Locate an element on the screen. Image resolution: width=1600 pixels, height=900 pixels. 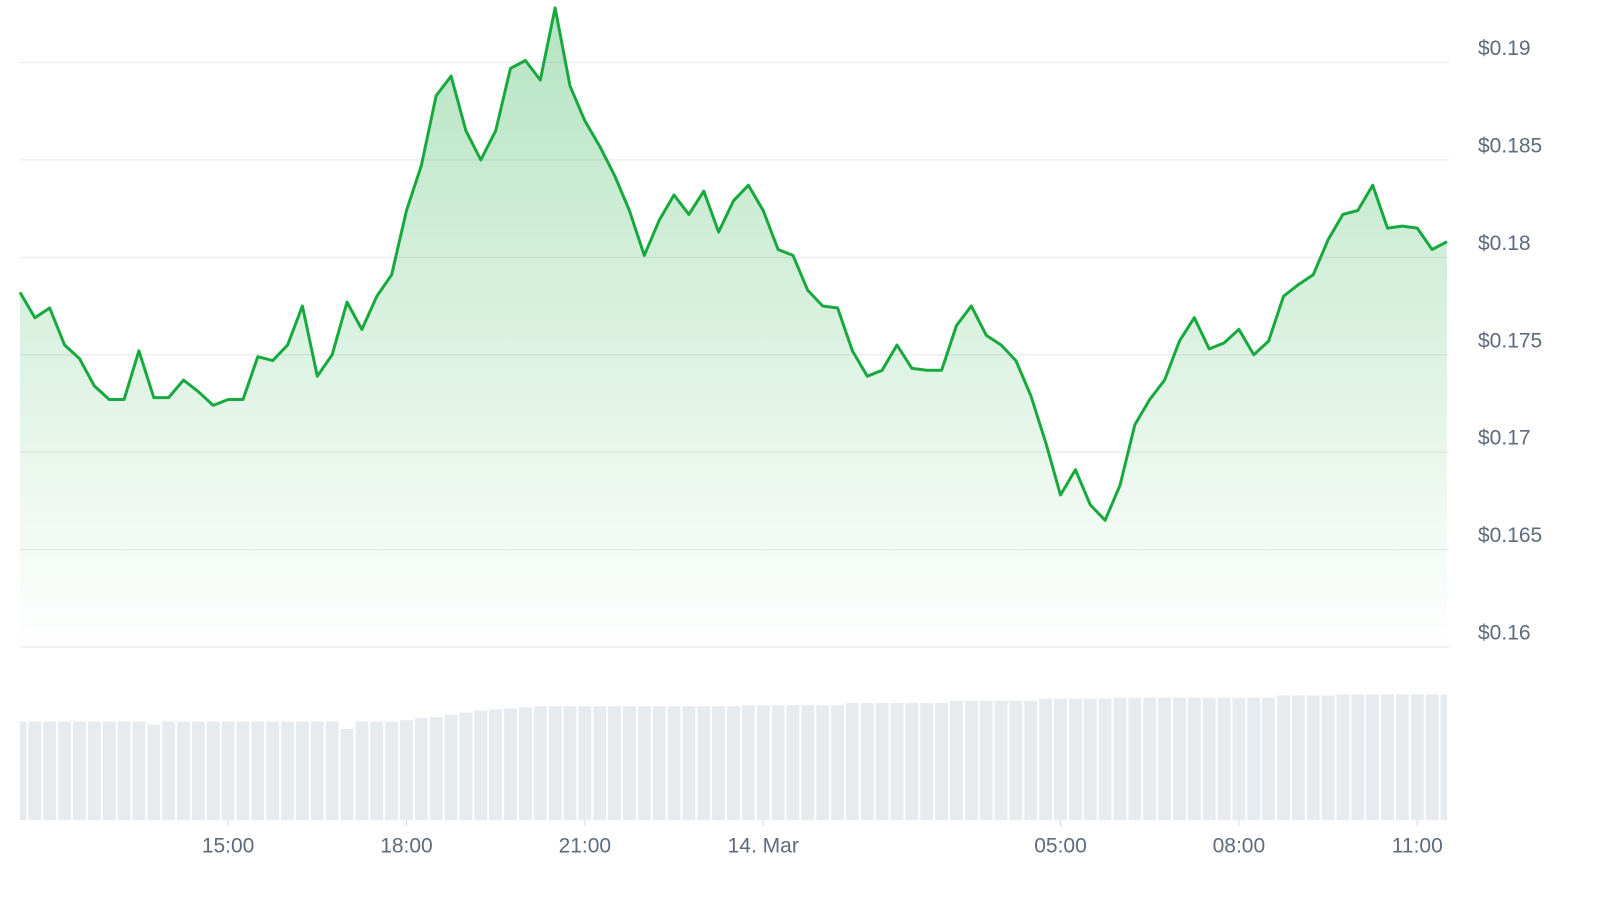
y-tick-label: $0.175 is located at coordinates (1510, 340).